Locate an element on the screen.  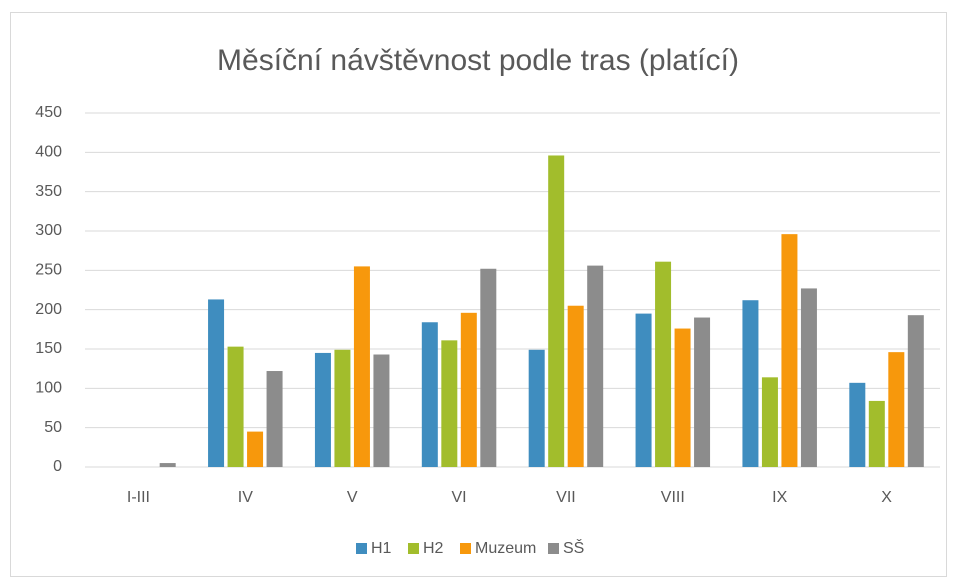
y-tick-label: 200 is located at coordinates (48, 309).